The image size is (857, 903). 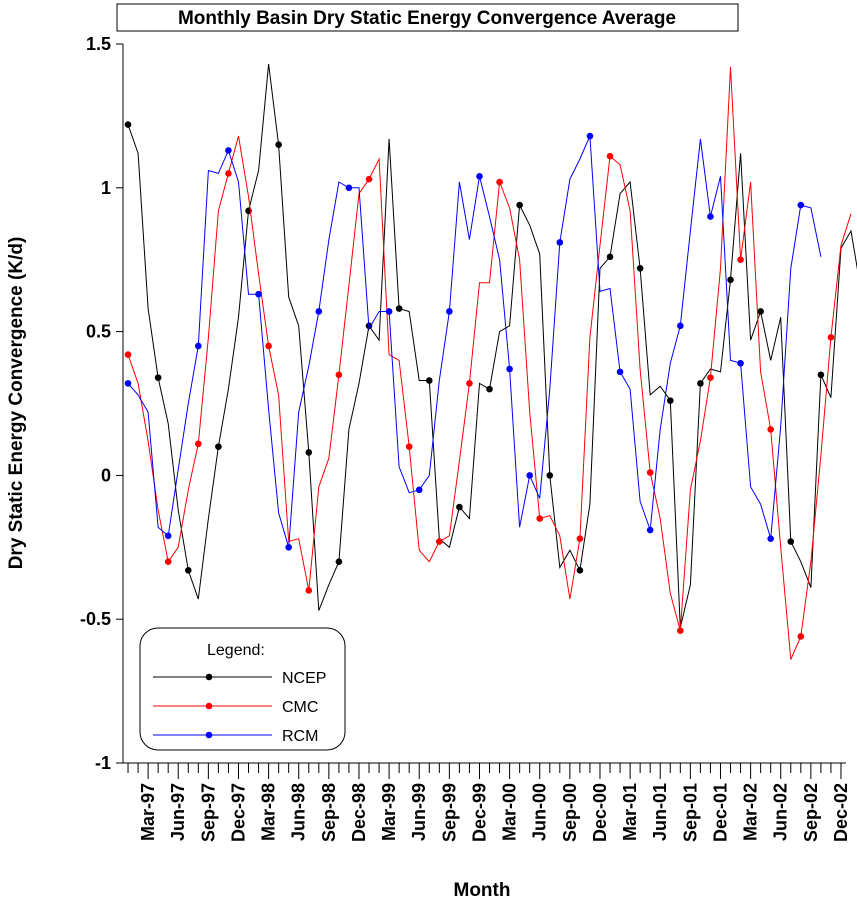 I want to click on x-tick-label: Dec-02, so click(x=841, y=812).